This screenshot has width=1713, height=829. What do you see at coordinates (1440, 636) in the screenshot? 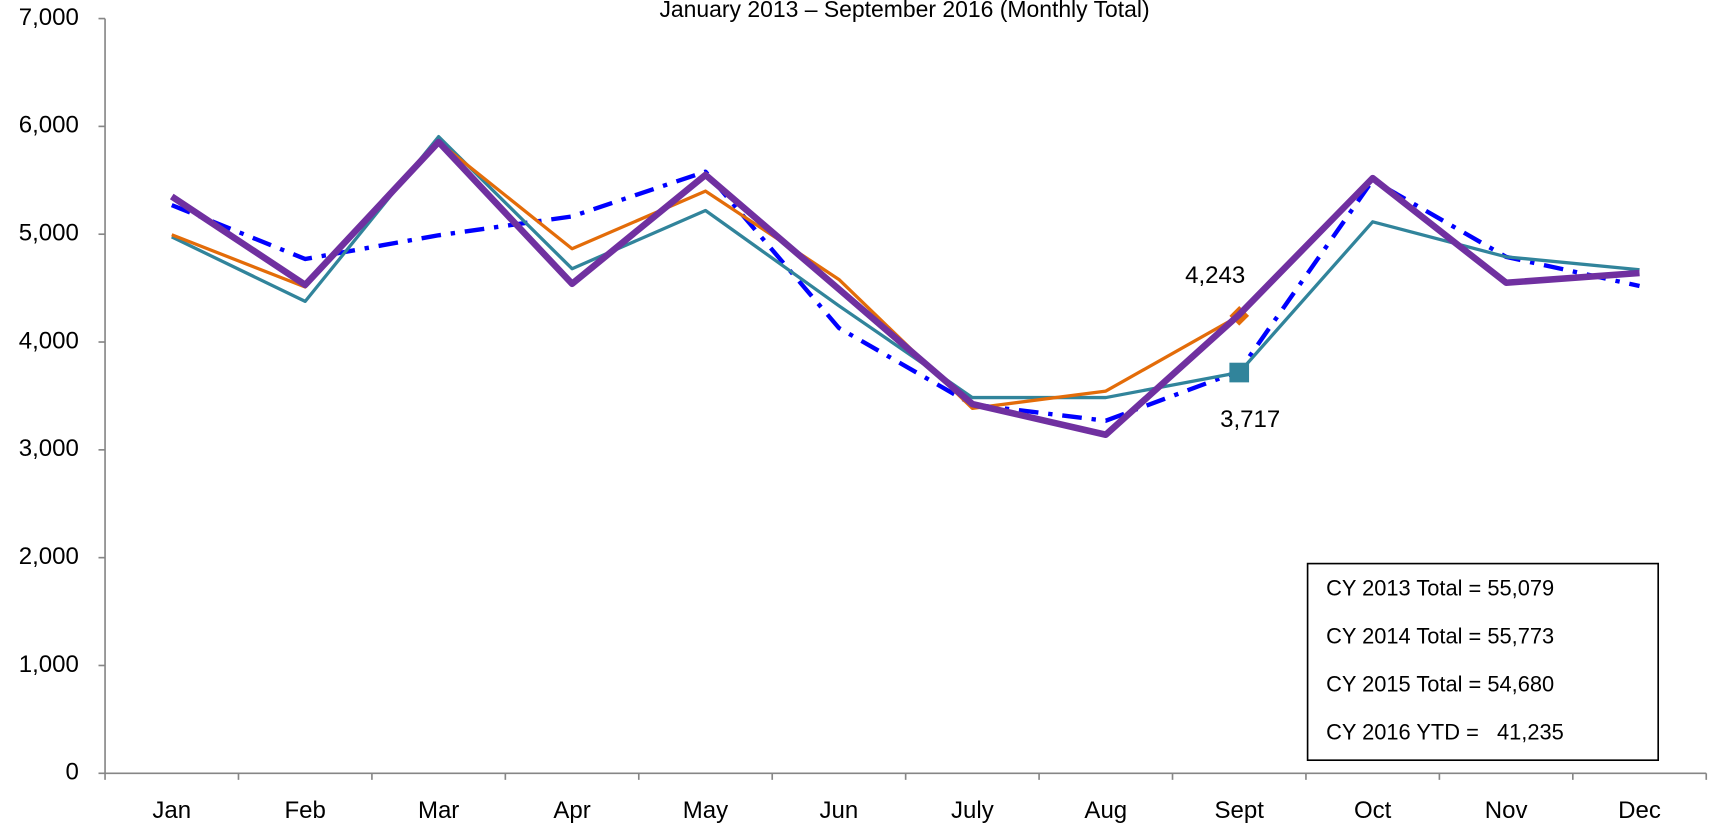
I see `note: CY 2014 Total = 55,773` at bounding box center [1440, 636].